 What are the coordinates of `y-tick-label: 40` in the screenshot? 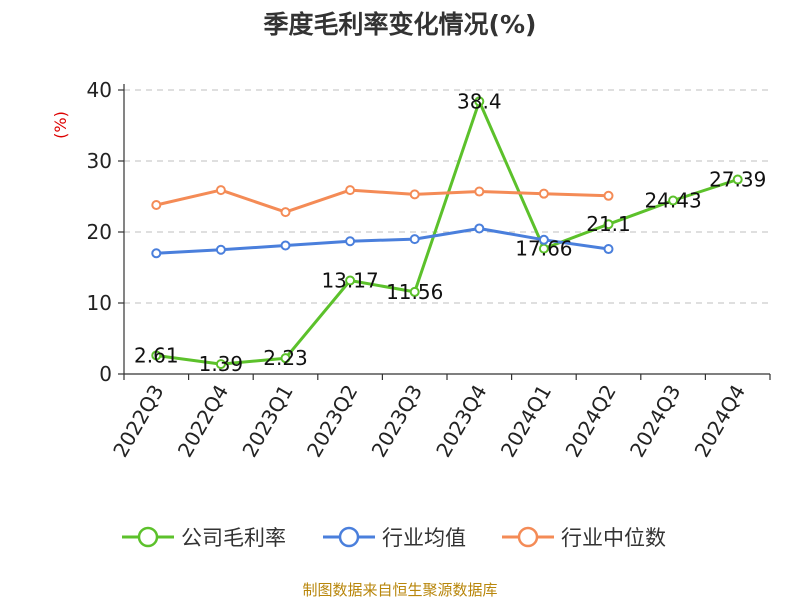 It's located at (99, 90).